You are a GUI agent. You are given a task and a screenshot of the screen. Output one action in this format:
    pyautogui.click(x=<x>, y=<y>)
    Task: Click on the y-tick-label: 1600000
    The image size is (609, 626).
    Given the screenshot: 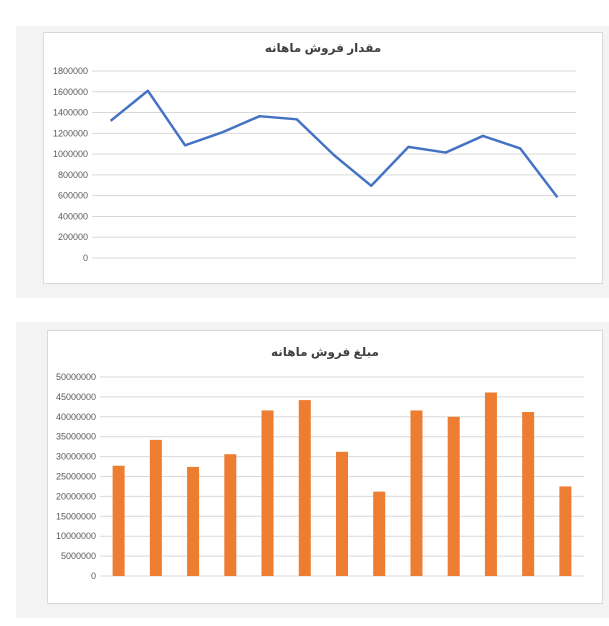 What is the action you would take?
    pyautogui.click(x=70, y=92)
    